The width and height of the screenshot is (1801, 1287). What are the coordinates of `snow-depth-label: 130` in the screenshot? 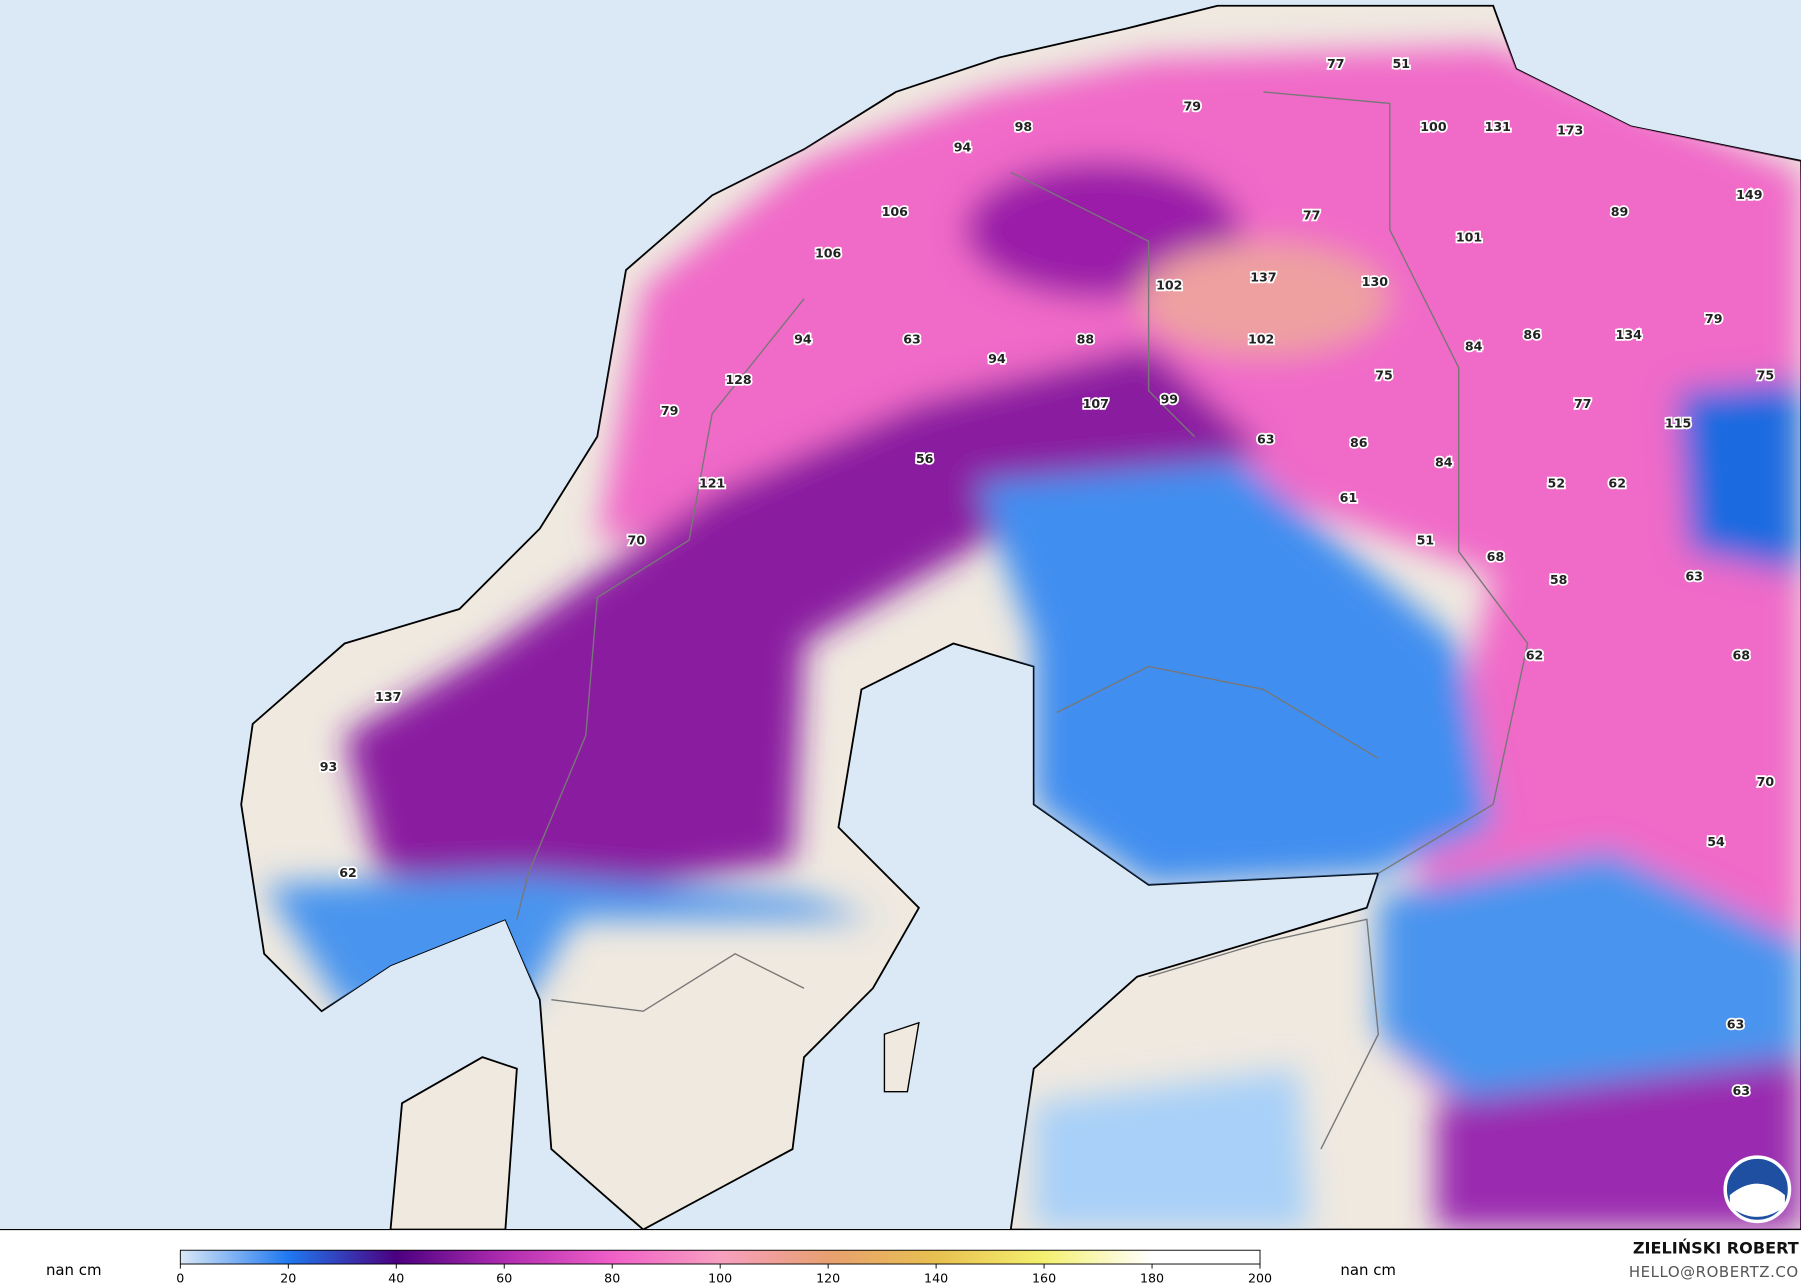 It's located at (1375, 281).